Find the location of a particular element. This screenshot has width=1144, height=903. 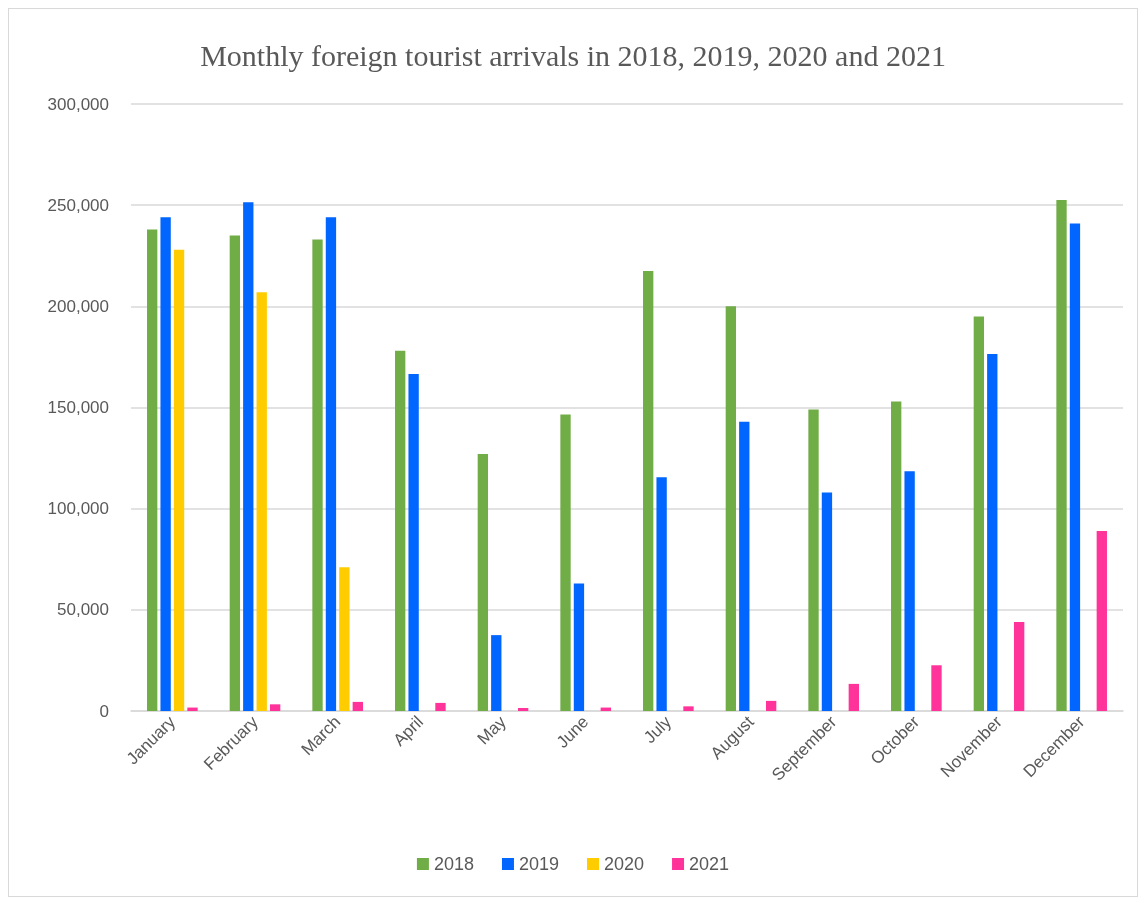

legend-label: 2020 is located at coordinates (624, 864).